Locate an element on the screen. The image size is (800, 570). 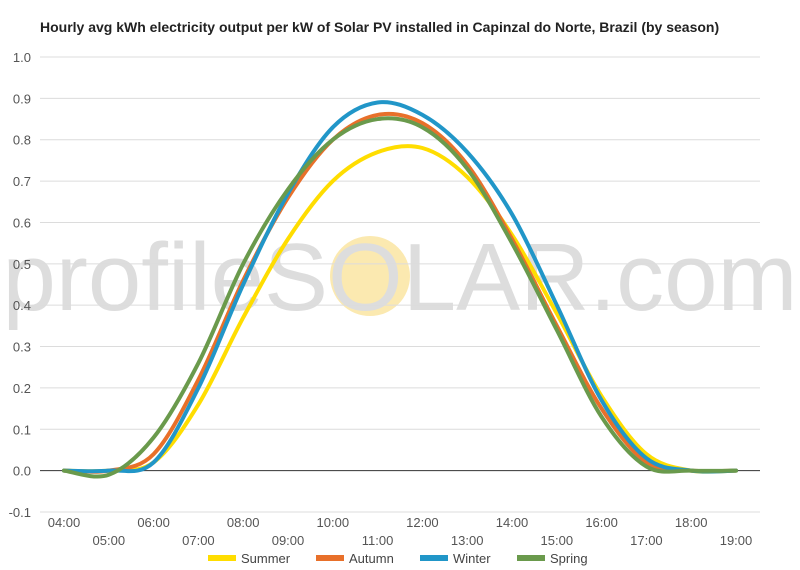
y-tick-label: 0.1 is located at coordinates (22, 429).